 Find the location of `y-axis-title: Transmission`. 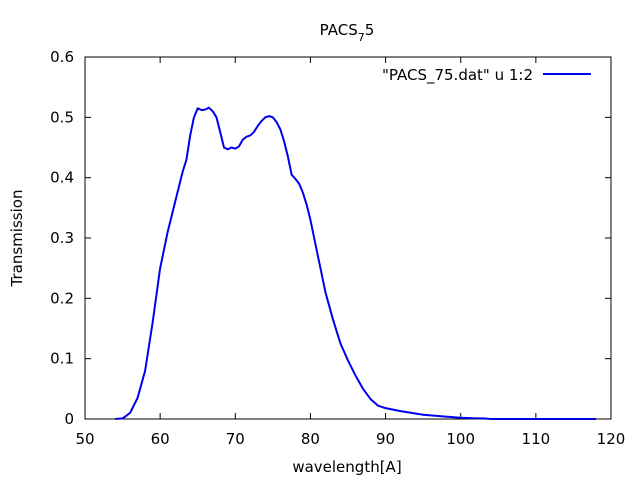

y-axis-title: Transmission is located at coordinates (17, 239).